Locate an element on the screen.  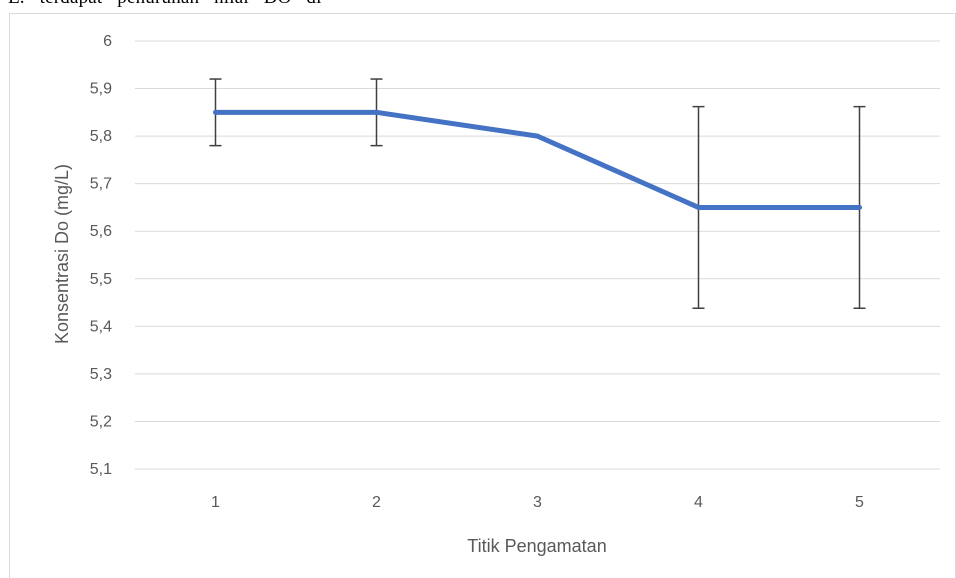
y-tick-label: 5,9 is located at coordinates (101, 89).